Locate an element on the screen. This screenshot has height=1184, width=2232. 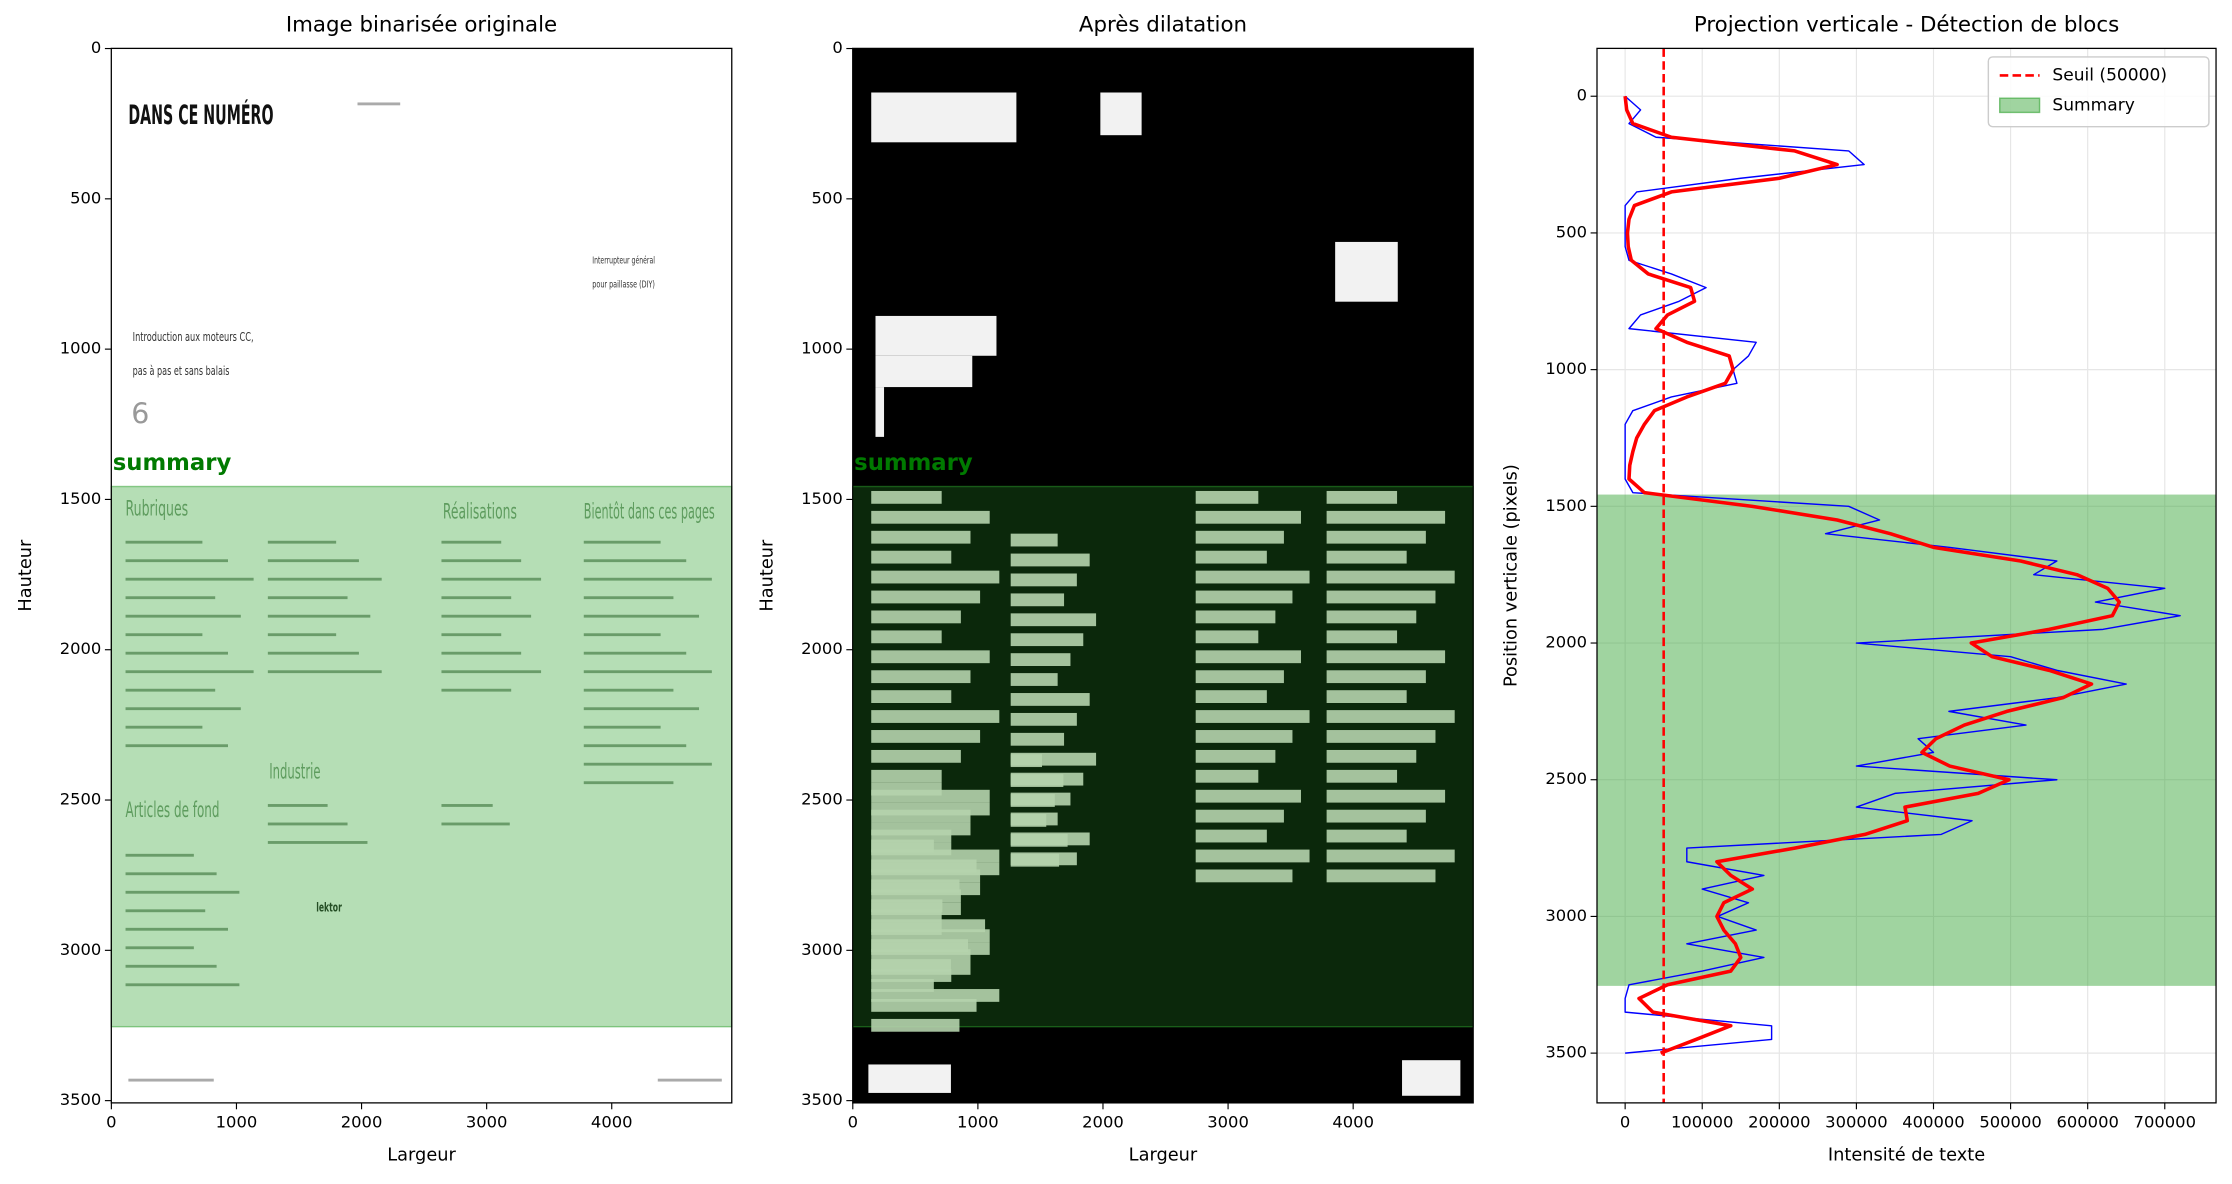
document-text: Interrupteur général is located at coordinates (623, 260).